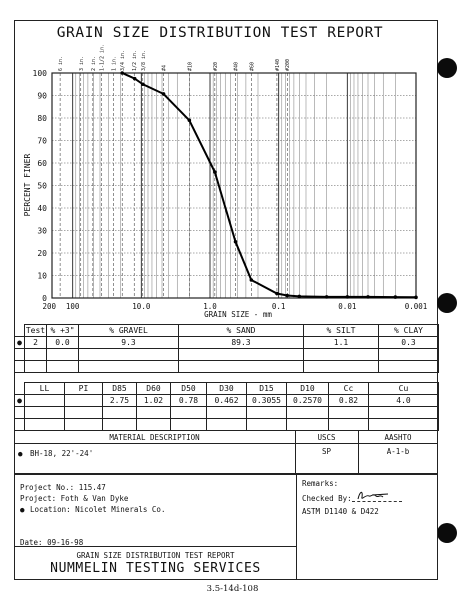 The image size is (465, 600). Describe the element at coordinates (266, 388) in the screenshot. I see `header-d15: D15` at that location.